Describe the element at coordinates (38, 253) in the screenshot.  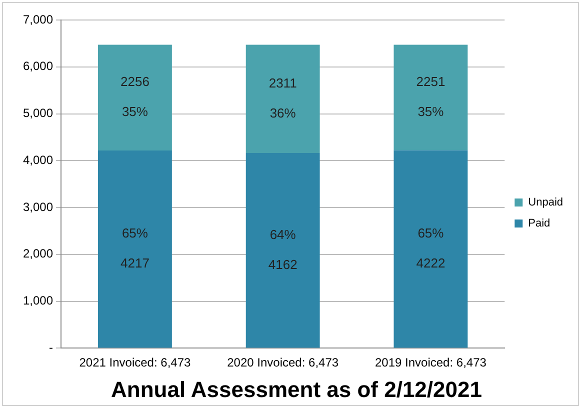
I see `y-tick-label: 2,000` at that location.